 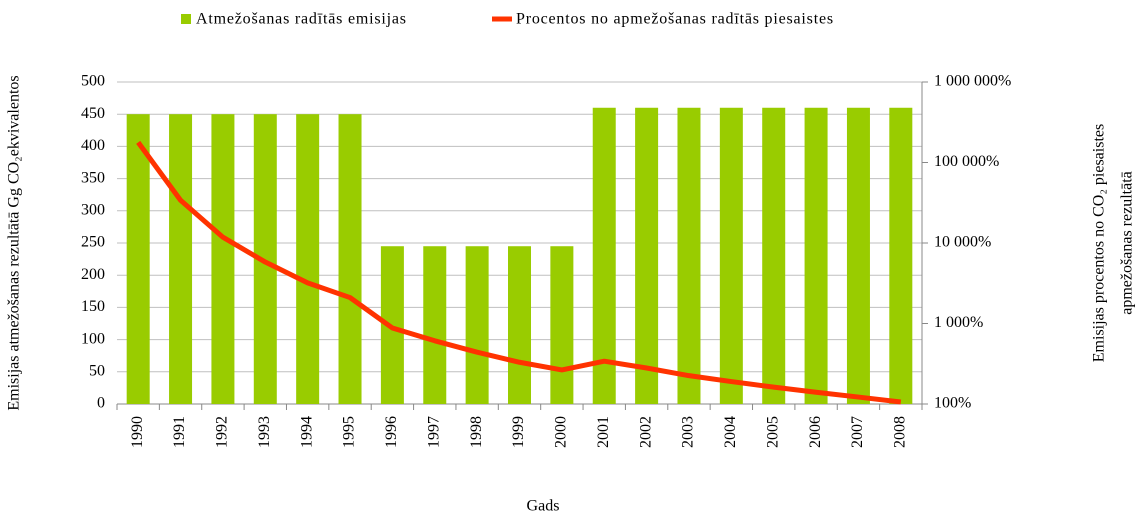 I want to click on x-tick-label: 2000, so click(x=561, y=432).